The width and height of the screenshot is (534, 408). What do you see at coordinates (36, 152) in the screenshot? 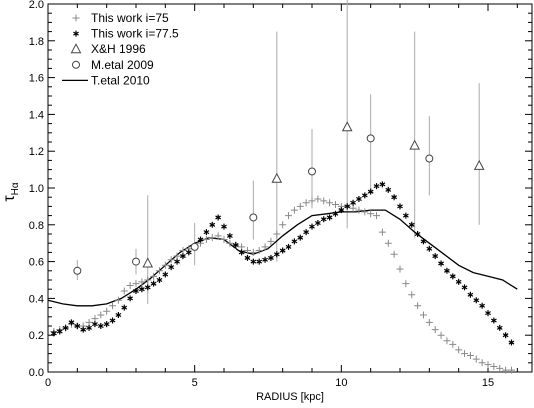
I see `y-tick-label: 1.2` at bounding box center [36, 152].